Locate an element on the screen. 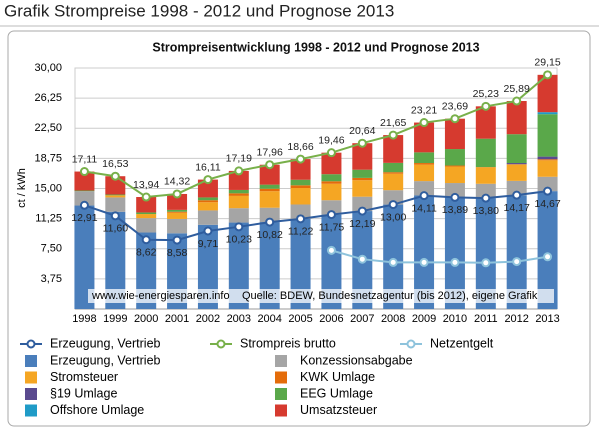  data-label: 14,67 is located at coordinates (547, 204).